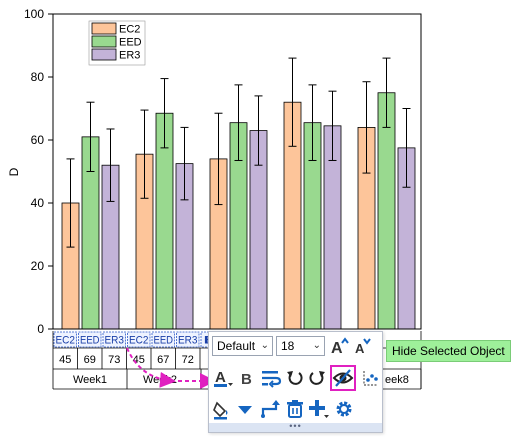 The width and height of the screenshot is (519, 443). I want to click on table-value-cell: 69, so click(90, 360).